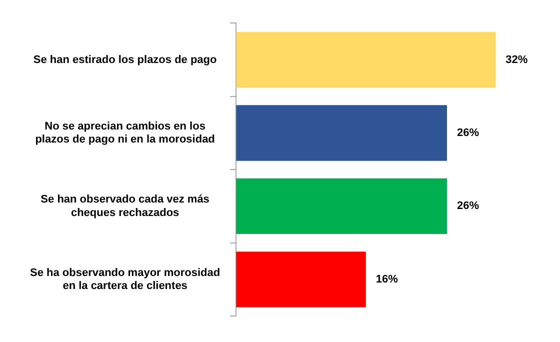  Describe the element at coordinates (125, 60) in the screenshot. I see `y-tick-label: Se han estirado los plazos de pago` at that location.